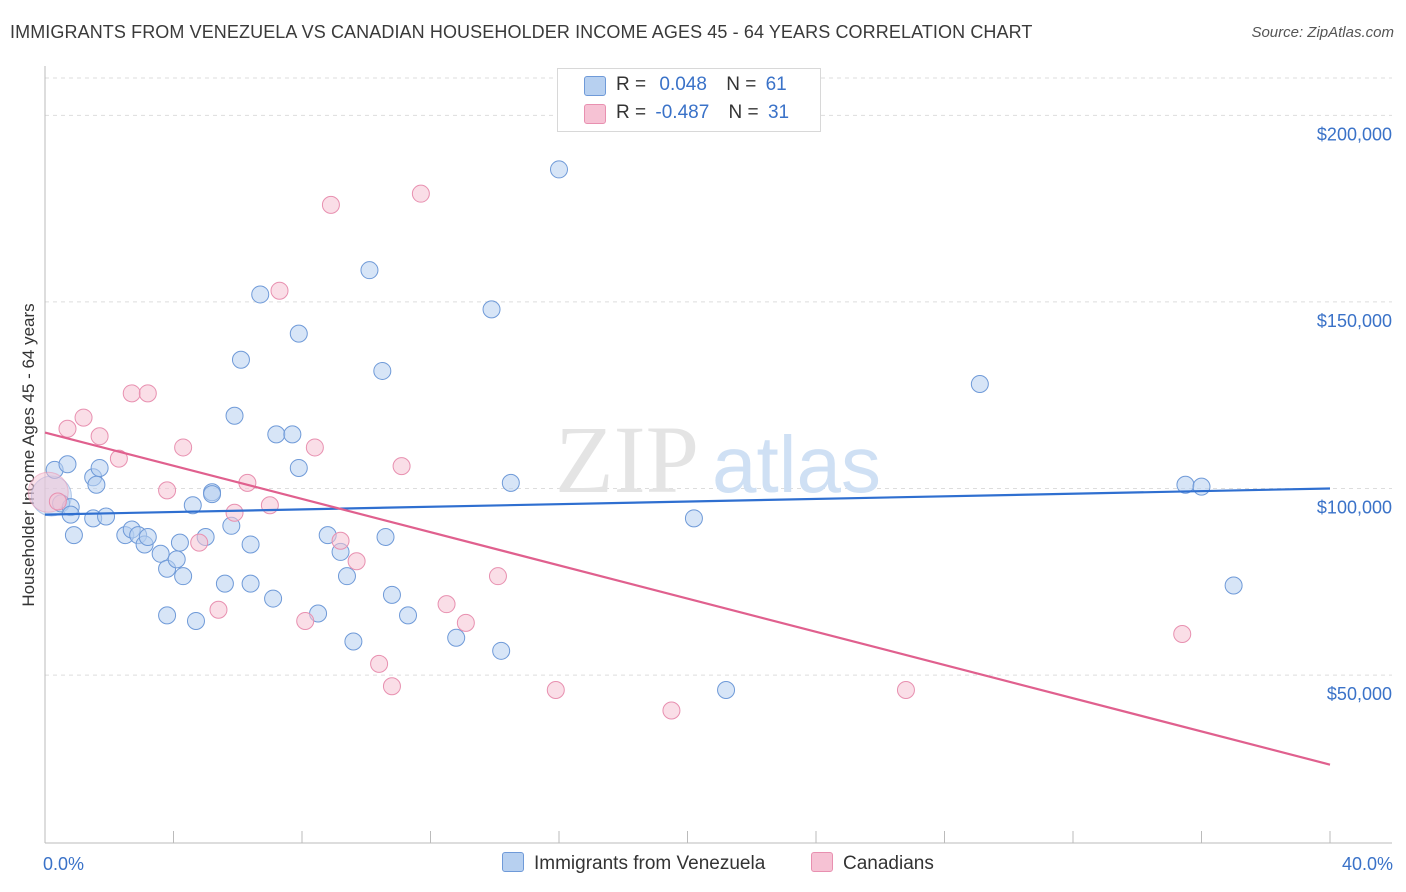  What do you see at coordinates (776, 84) in the screenshot?
I see `legend-n-value: 61` at bounding box center [776, 84].